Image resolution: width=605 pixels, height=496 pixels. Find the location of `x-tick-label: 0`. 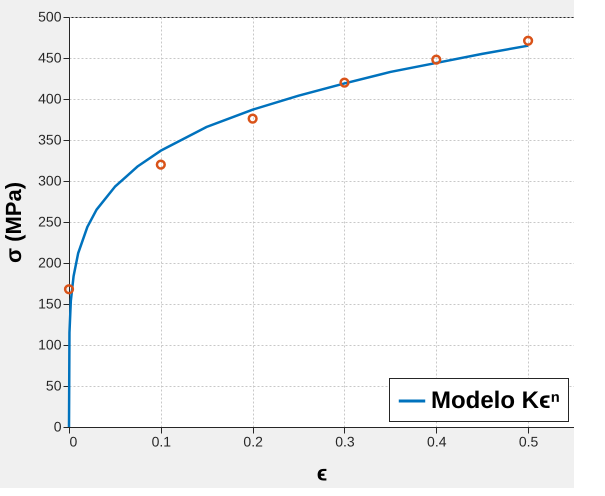

x-tick-label: 0 is located at coordinates (74, 442).